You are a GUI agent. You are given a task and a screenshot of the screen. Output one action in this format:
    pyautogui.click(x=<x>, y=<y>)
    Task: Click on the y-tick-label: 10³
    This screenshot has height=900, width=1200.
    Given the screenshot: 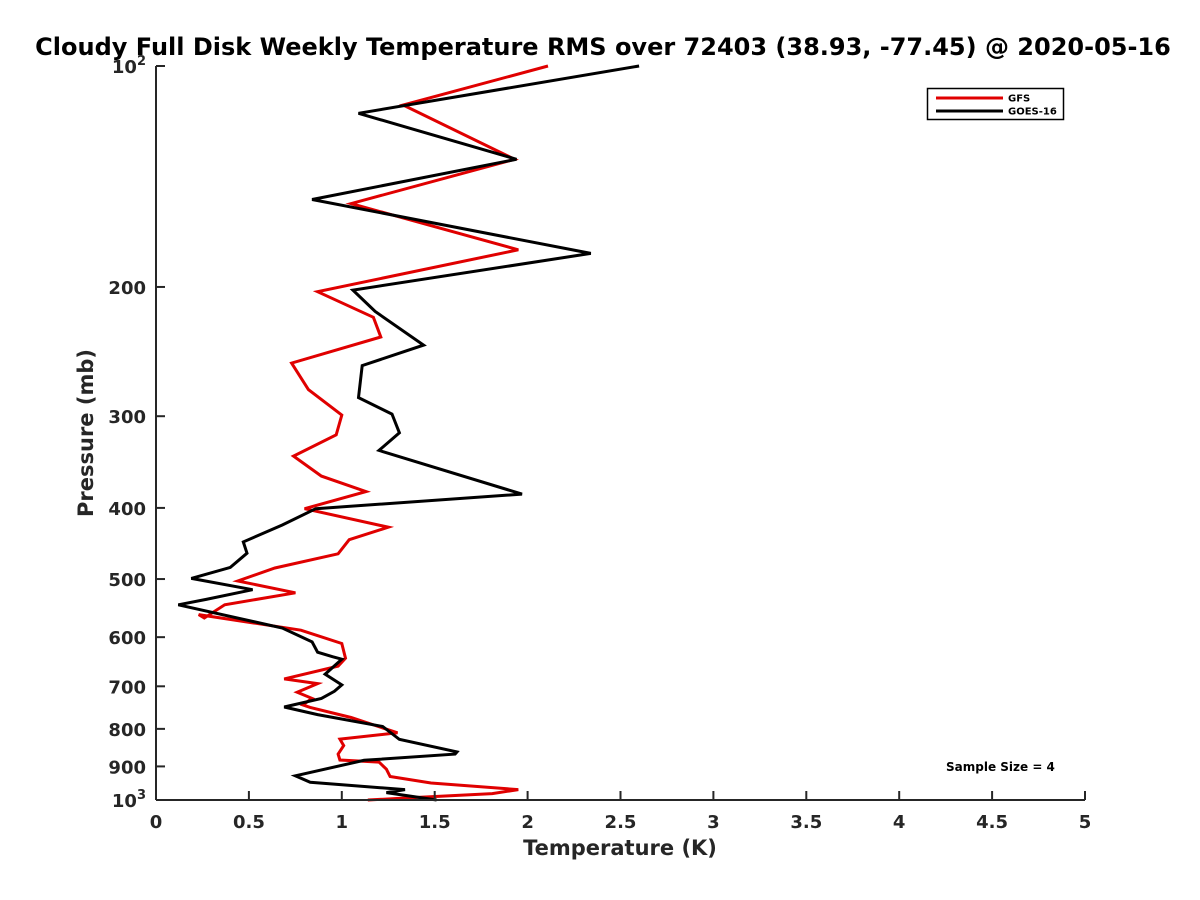 What is the action you would take?
    pyautogui.click(x=129, y=800)
    